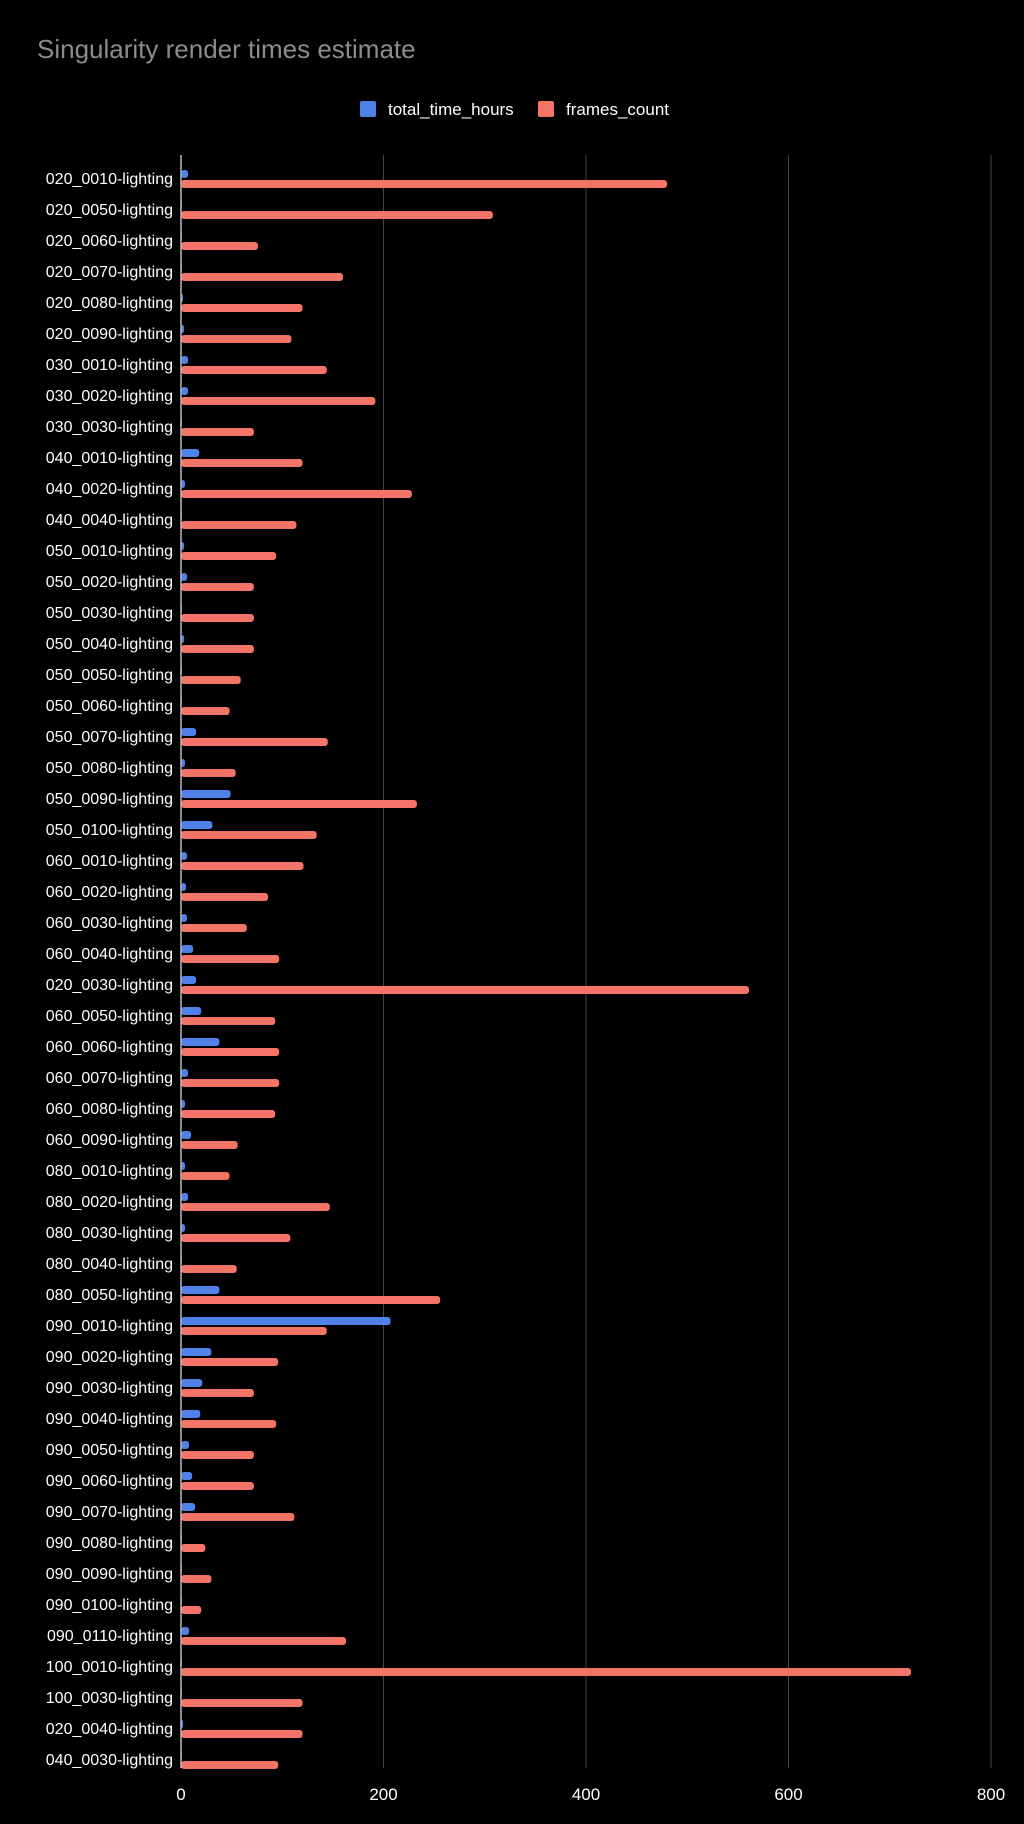  Describe the element at coordinates (109, 303) in the screenshot. I see `category-label: 020_0080-lighting` at that location.